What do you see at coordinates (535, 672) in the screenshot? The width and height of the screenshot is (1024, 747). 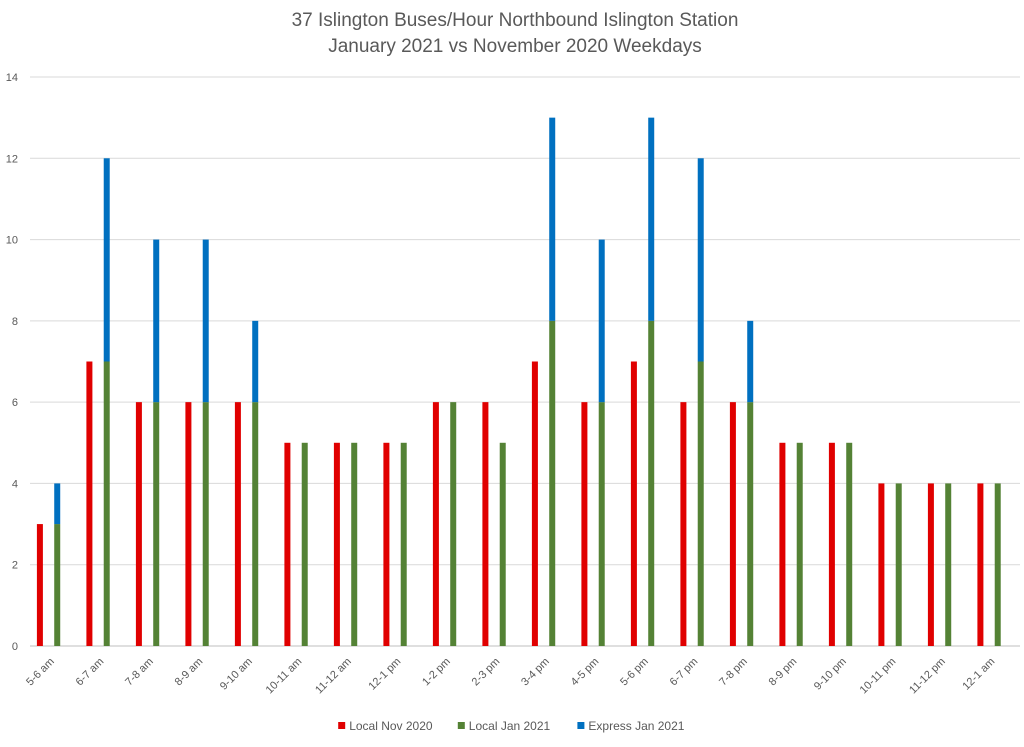 I see `x-tick-label: 3-4 pm` at bounding box center [535, 672].